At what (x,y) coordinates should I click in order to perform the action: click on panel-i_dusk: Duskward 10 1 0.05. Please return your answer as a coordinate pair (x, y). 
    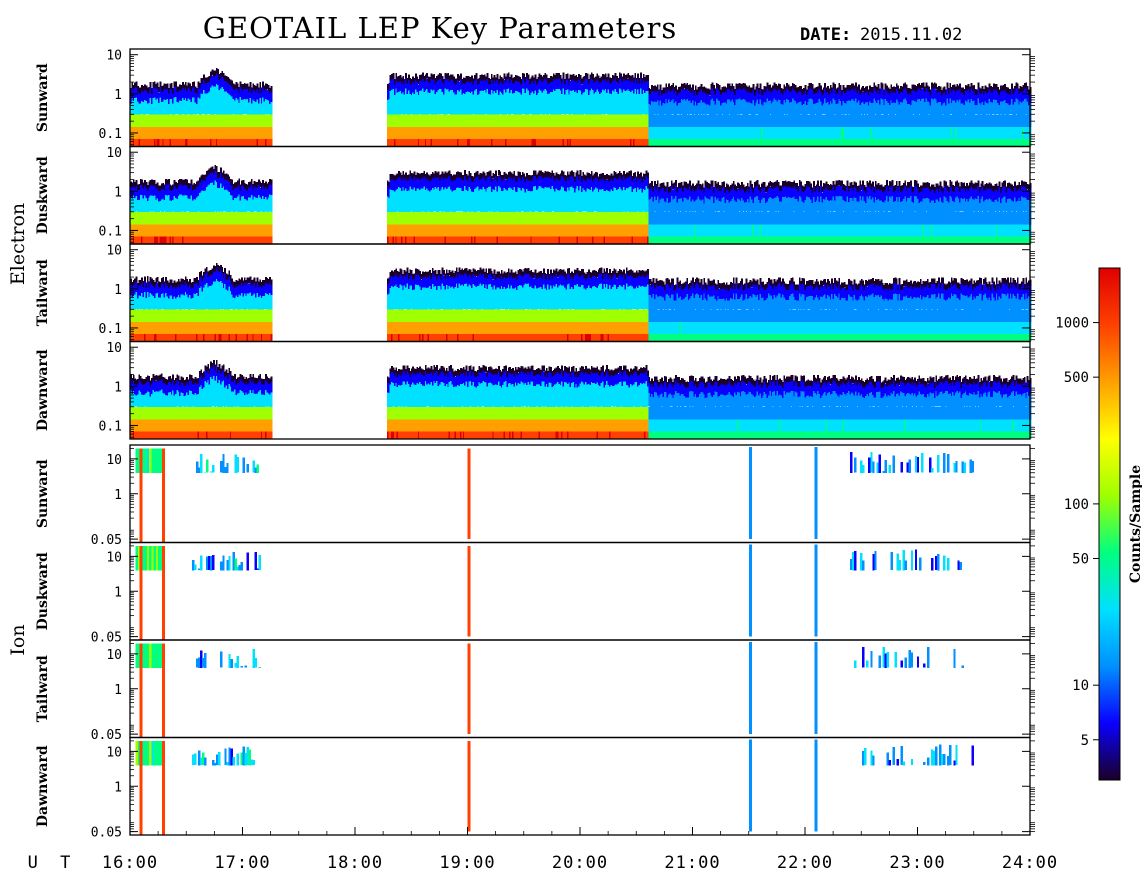
    Looking at the image, I should click on (535, 593).